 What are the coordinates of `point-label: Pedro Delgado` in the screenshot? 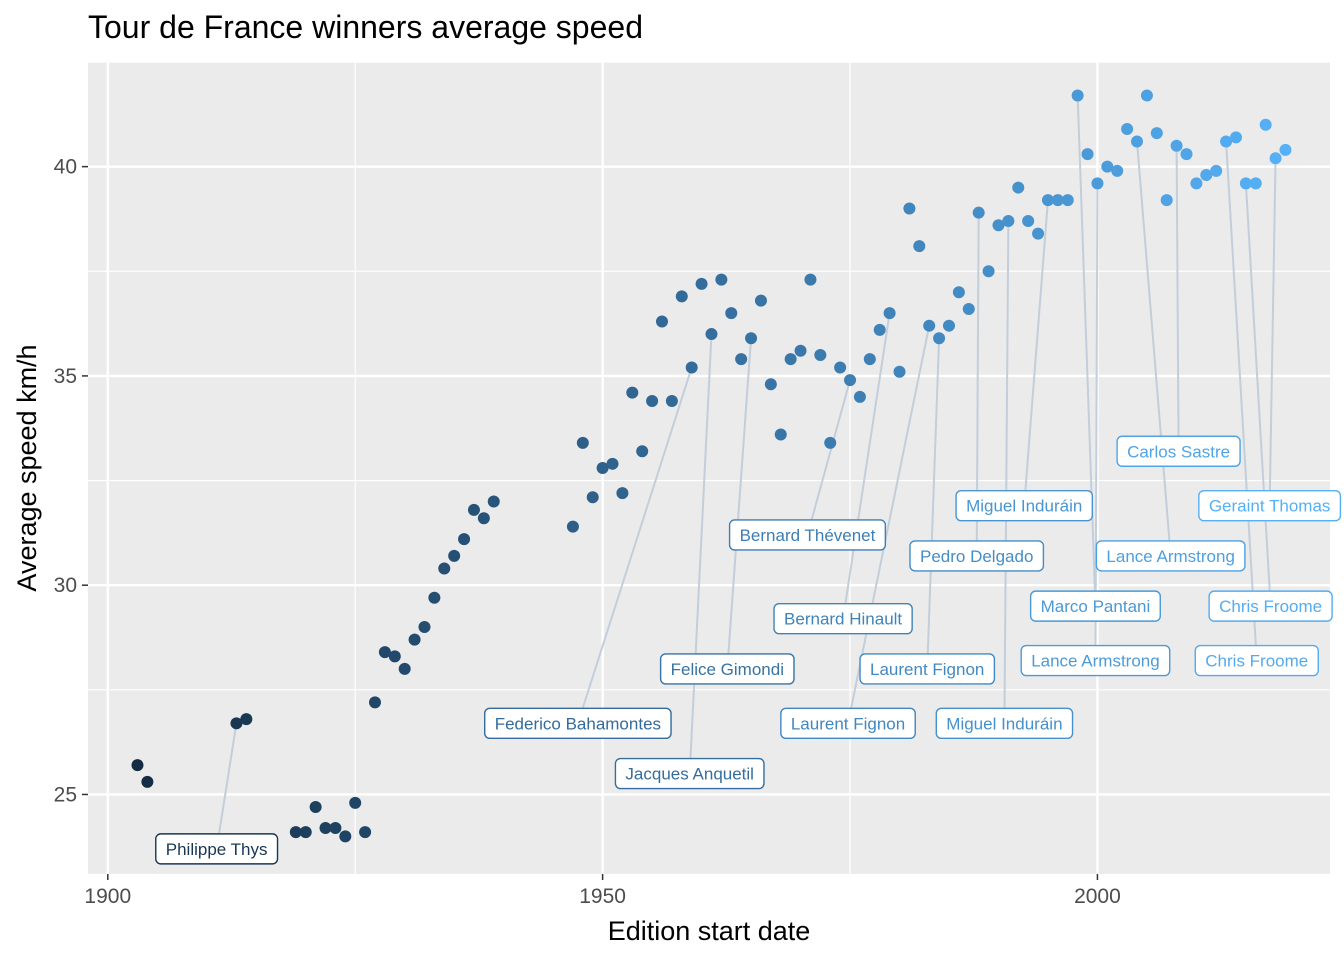 It's located at (977, 556).